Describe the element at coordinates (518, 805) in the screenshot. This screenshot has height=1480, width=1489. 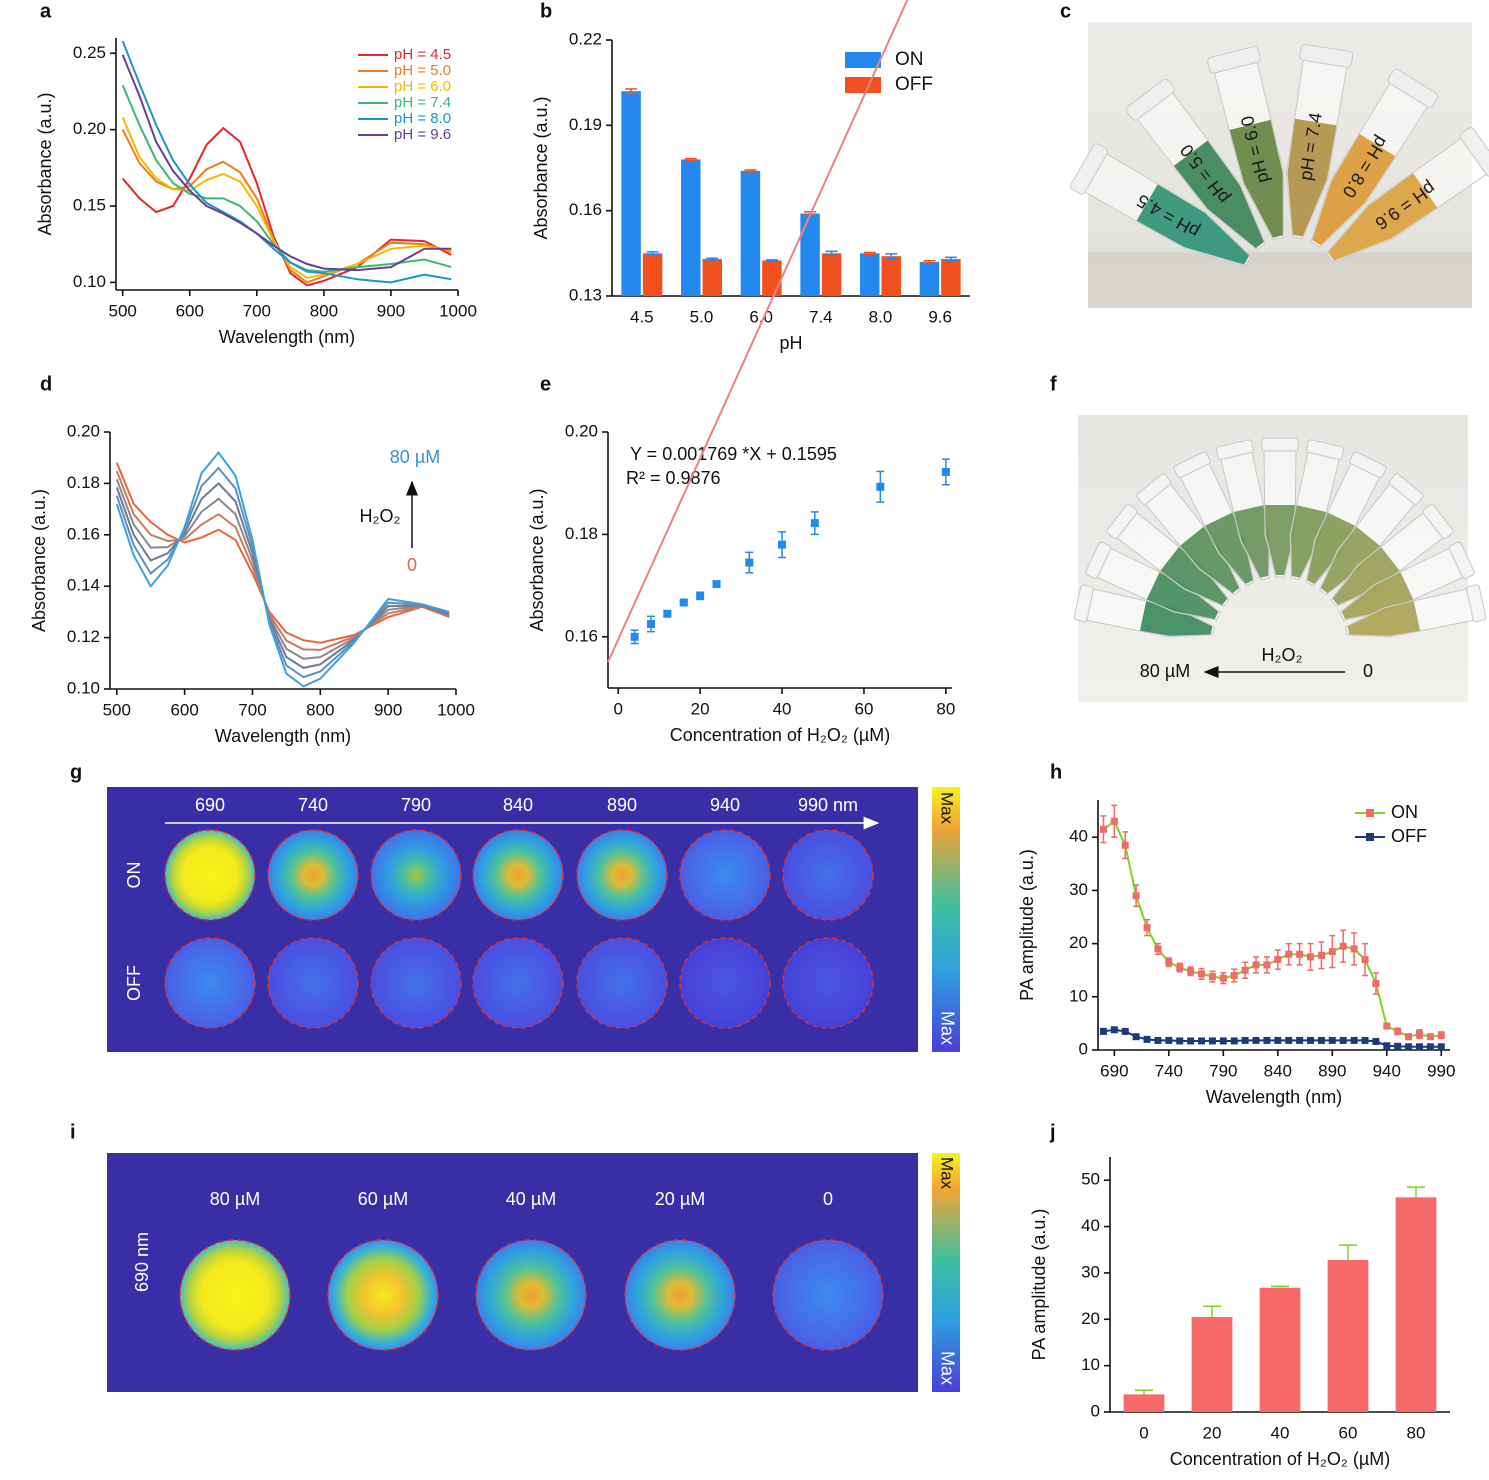
I see `column-label: 840` at that location.